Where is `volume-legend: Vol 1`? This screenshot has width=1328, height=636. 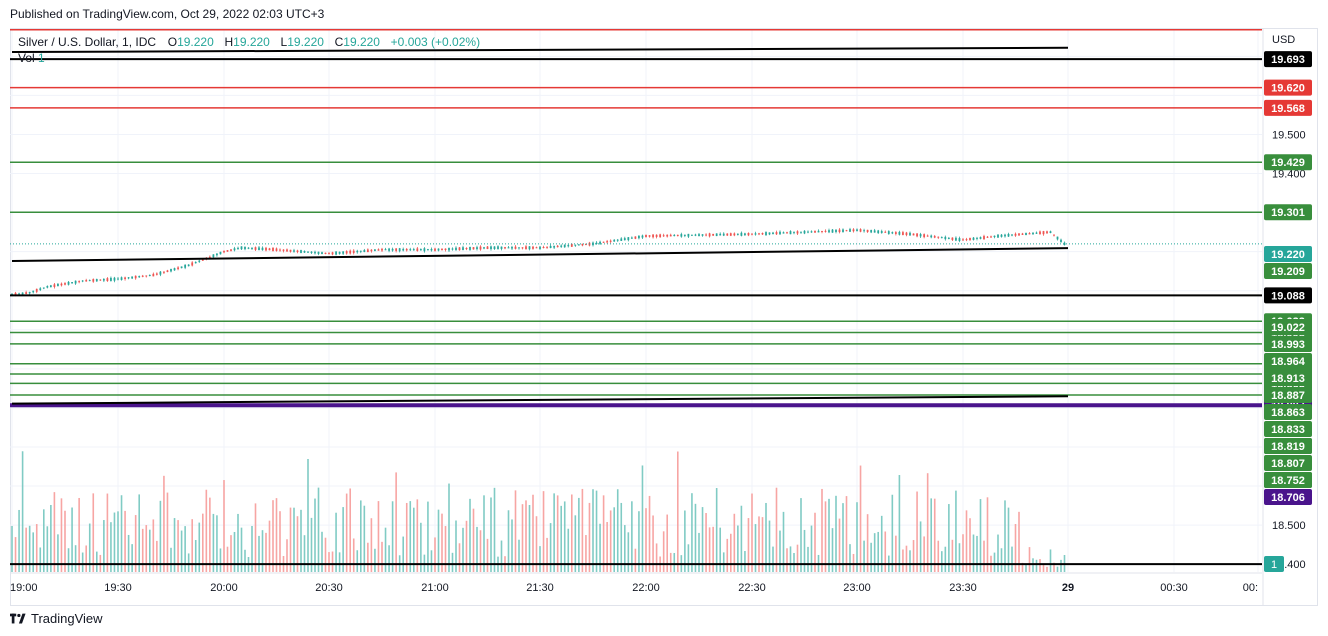 volume-legend: Vol 1 is located at coordinates (31, 58).